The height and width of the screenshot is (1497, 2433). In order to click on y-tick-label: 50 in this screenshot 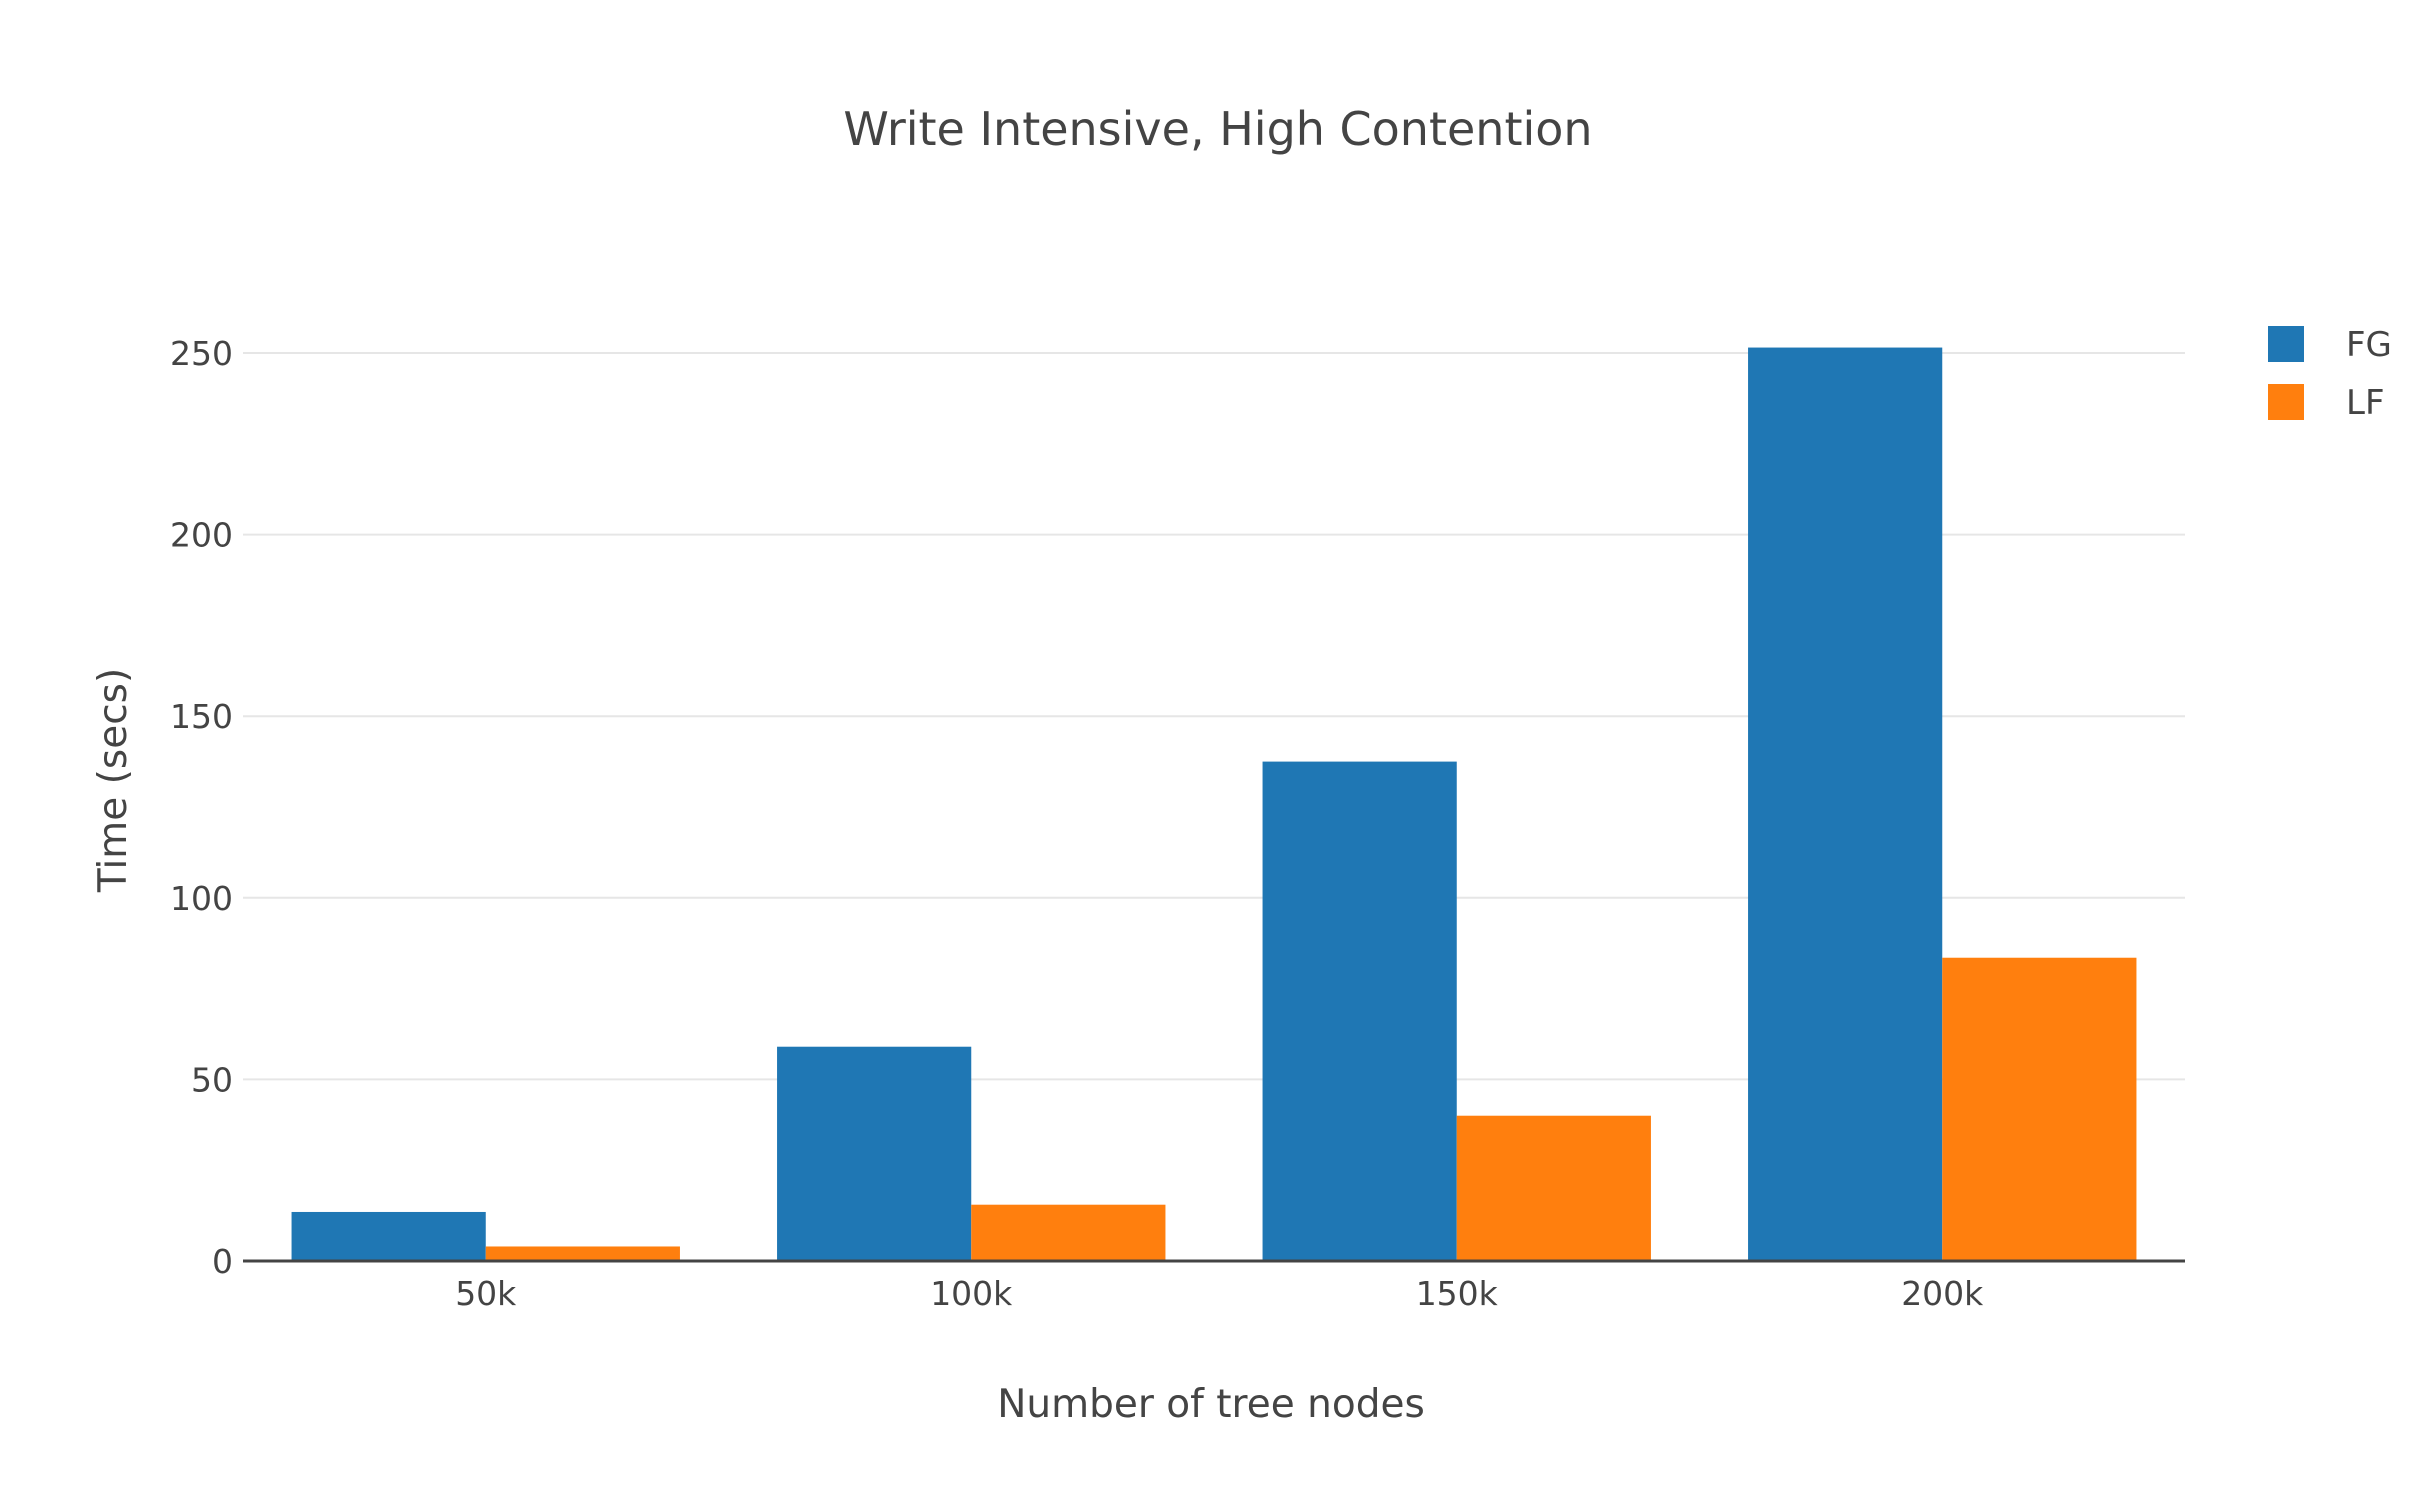, I will do `click(212, 1079)`.